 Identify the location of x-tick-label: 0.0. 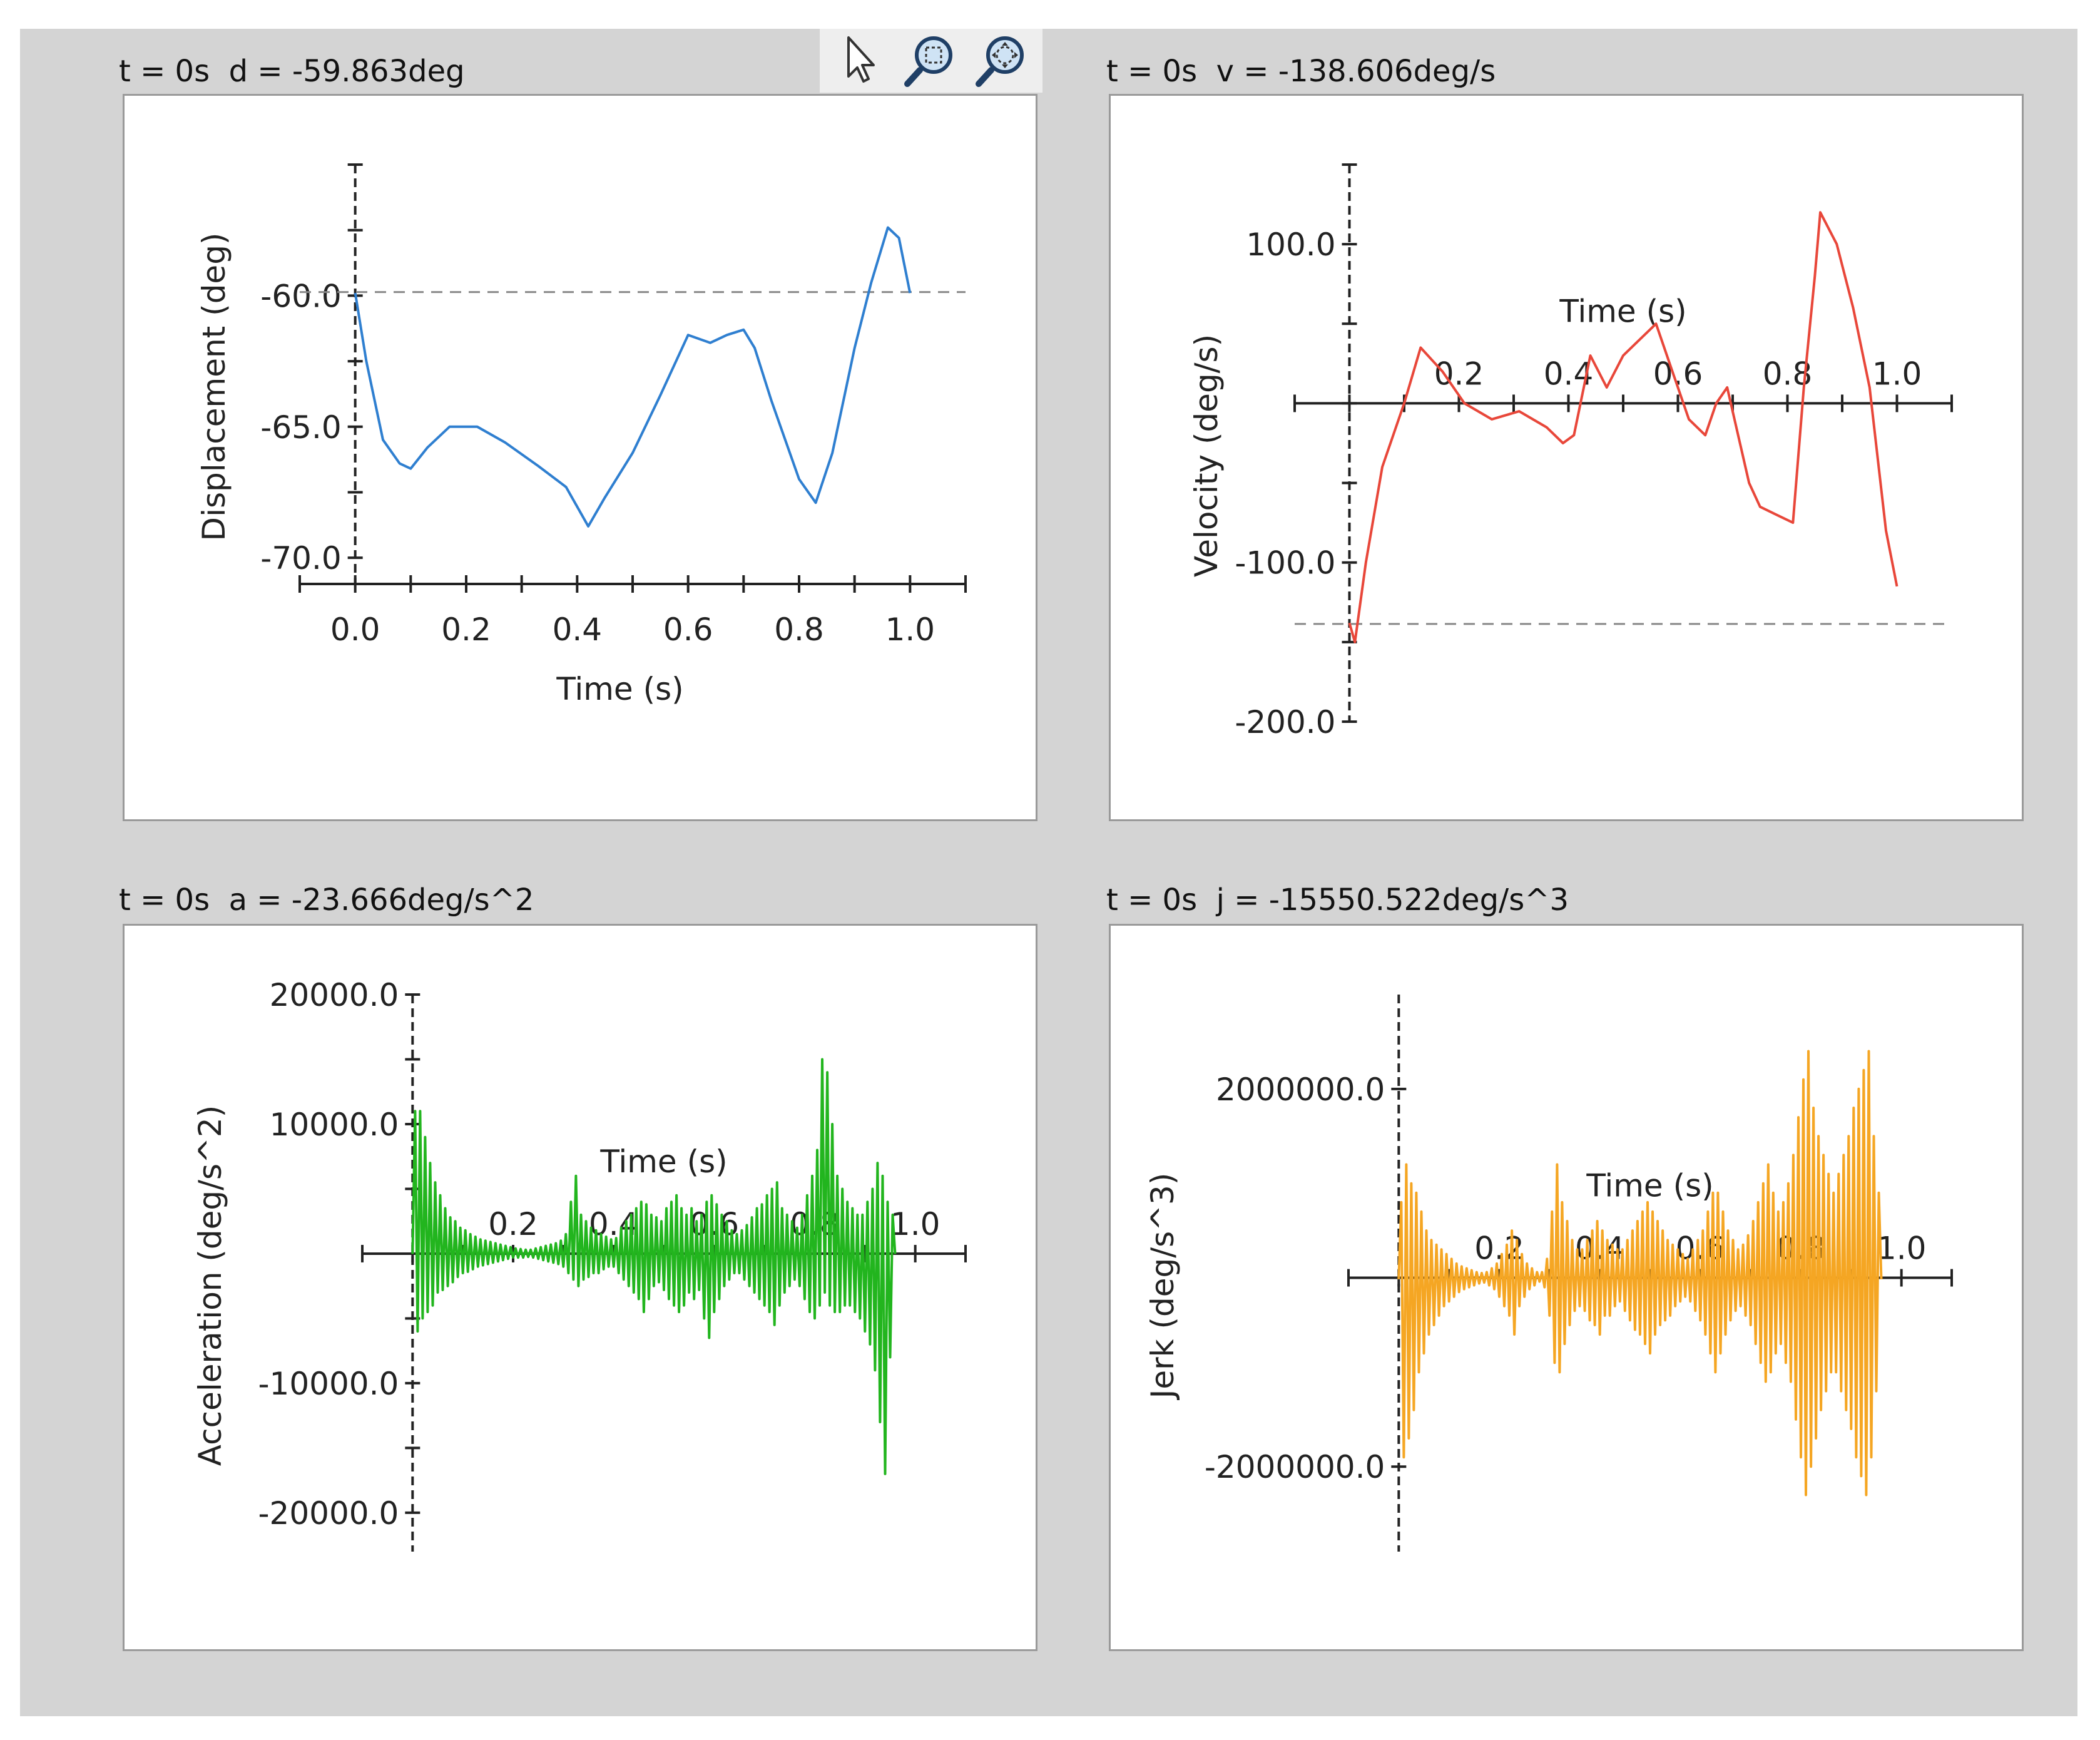
(355, 630).